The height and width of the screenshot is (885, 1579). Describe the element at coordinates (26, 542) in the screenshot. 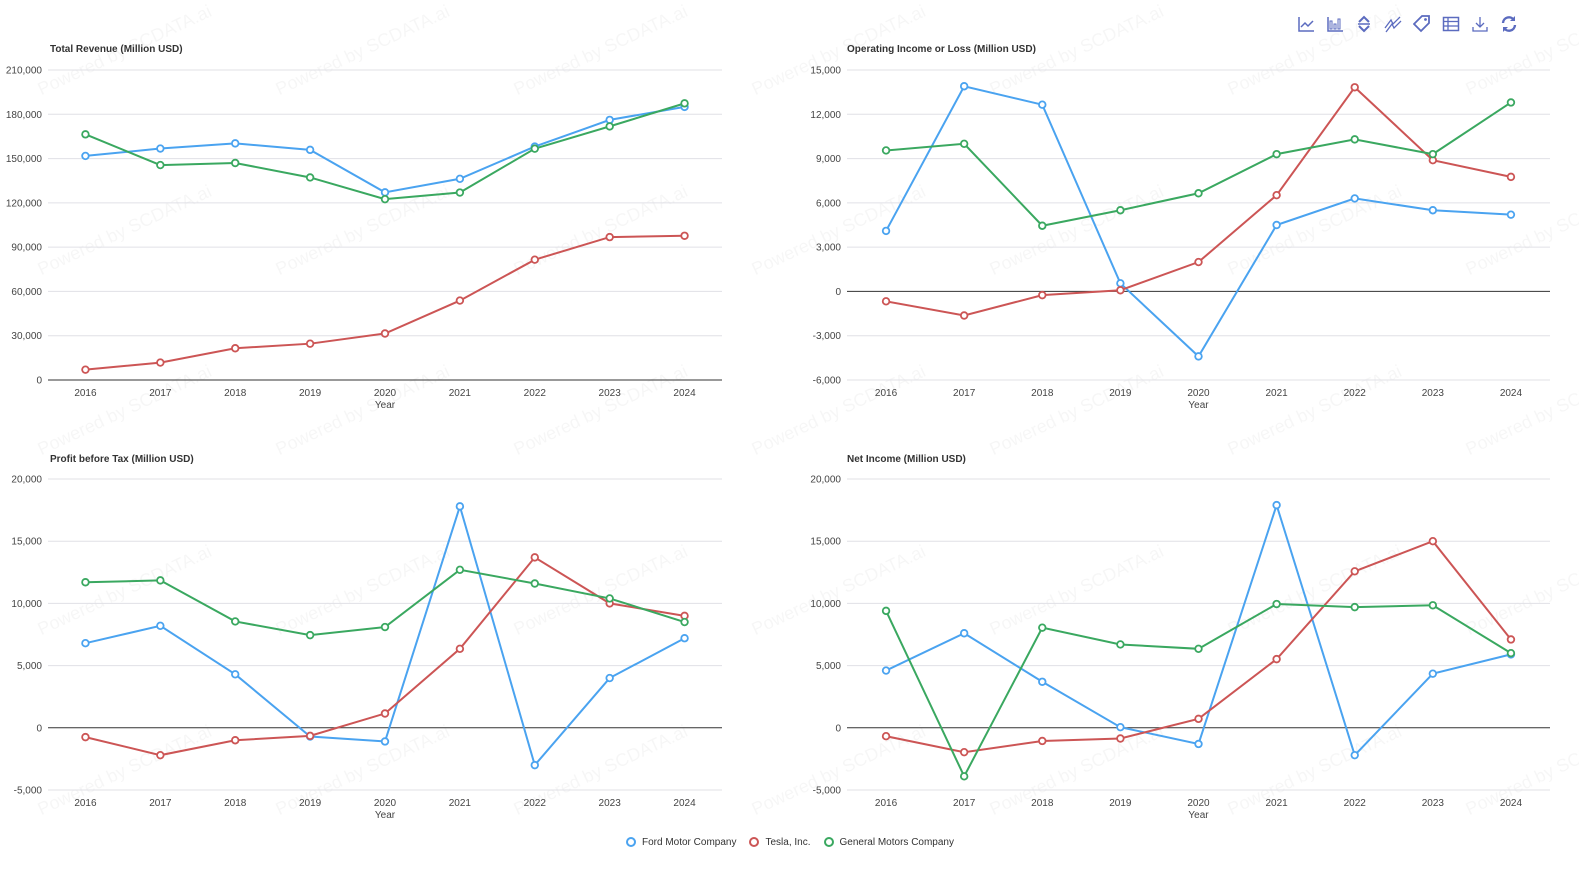

I see `y-tick-label: 15,000` at that location.